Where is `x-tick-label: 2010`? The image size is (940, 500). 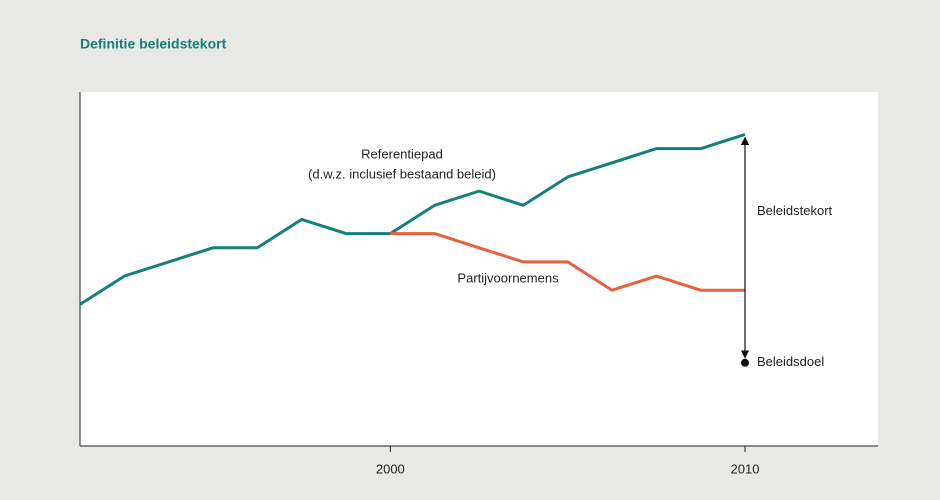 x-tick-label: 2010 is located at coordinates (745, 468).